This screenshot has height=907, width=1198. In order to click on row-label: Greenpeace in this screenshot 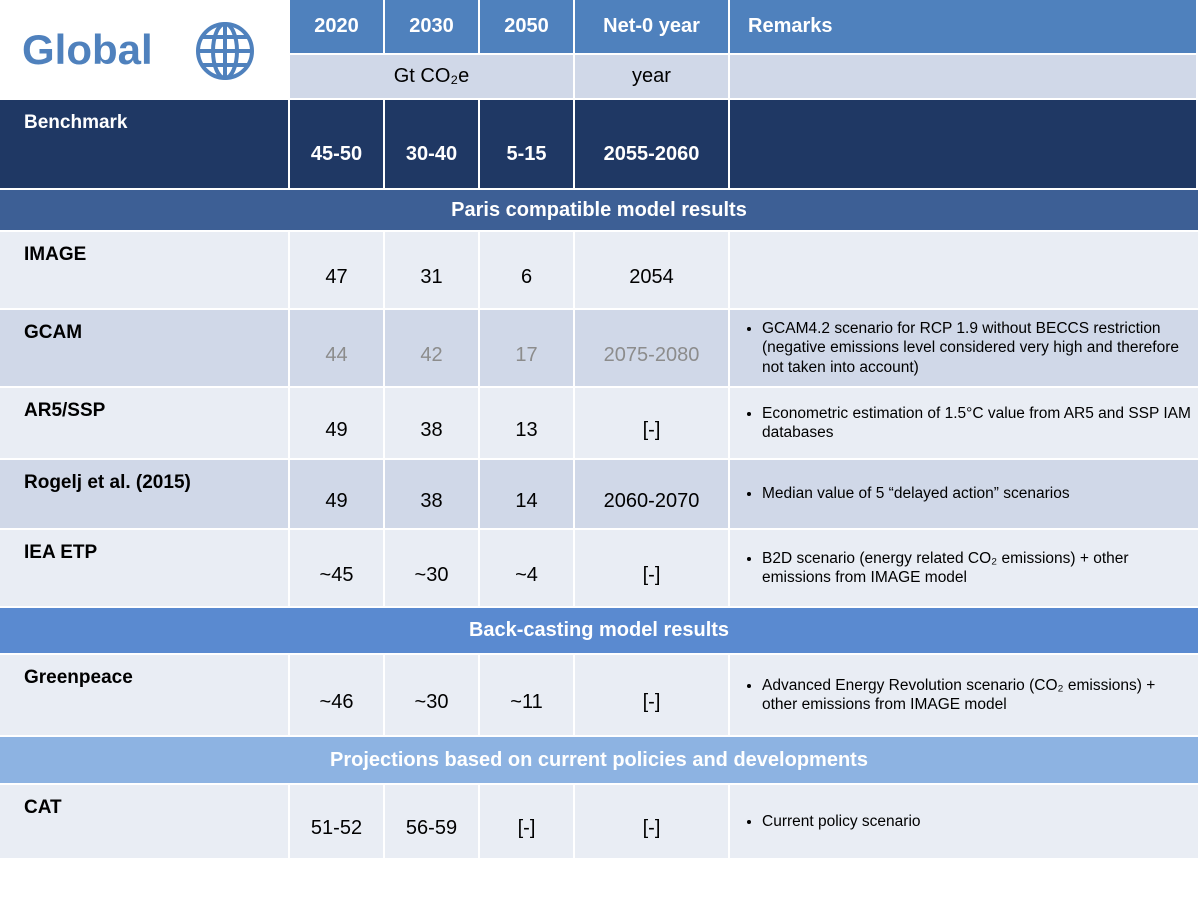, I will do `click(144, 695)`.